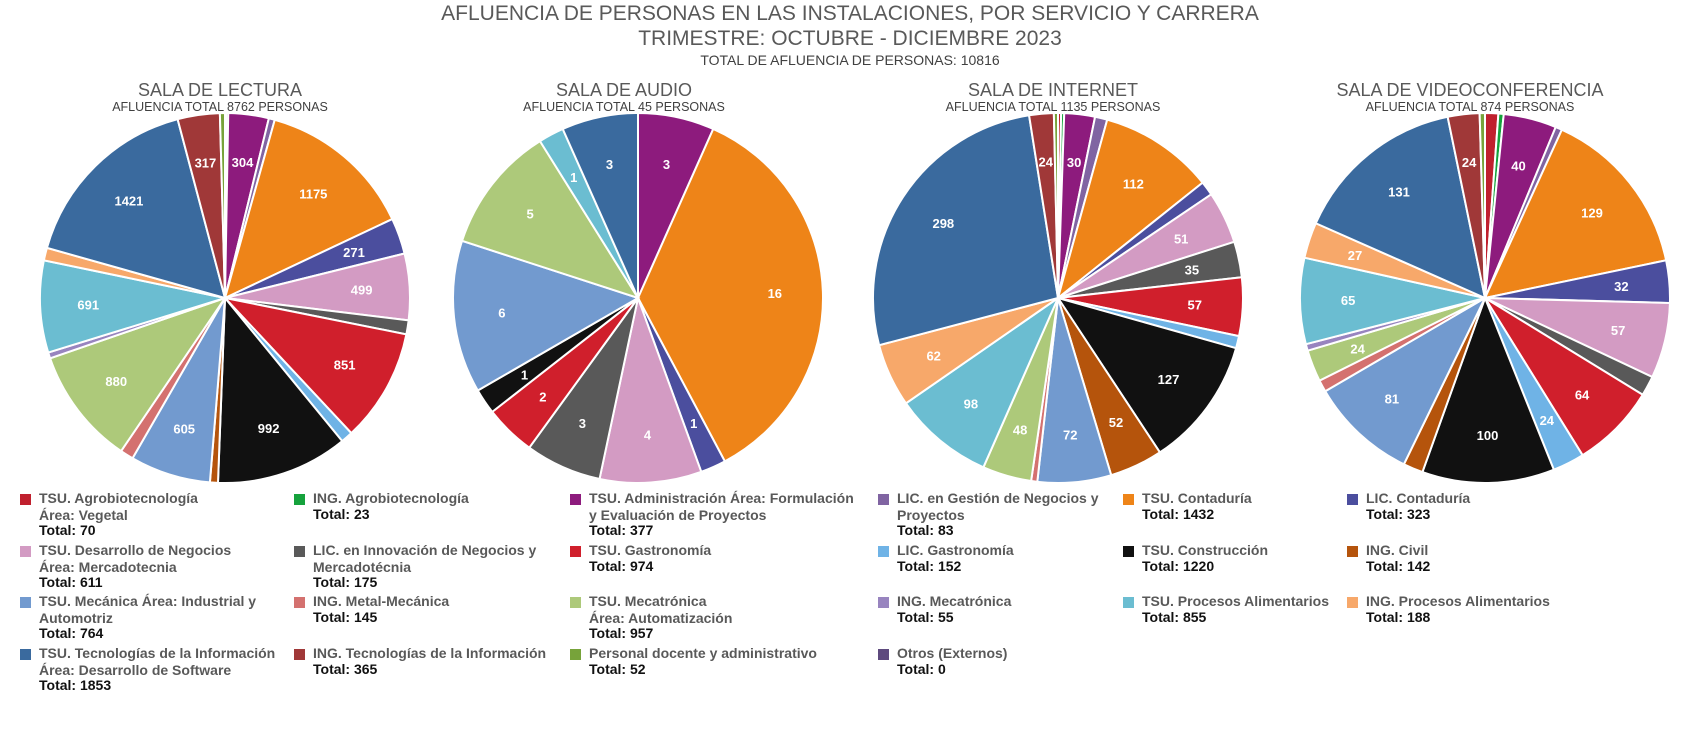 The height and width of the screenshot is (750, 1700). What do you see at coordinates (1518, 165) in the screenshot?
I see `data-label: 40` at bounding box center [1518, 165].